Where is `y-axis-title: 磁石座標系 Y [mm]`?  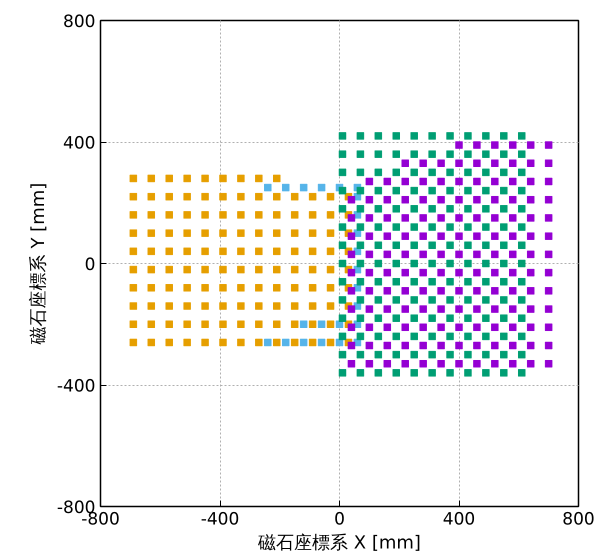 y-axis-title: 磁石座標系 Y [mm] is located at coordinates (38, 264).